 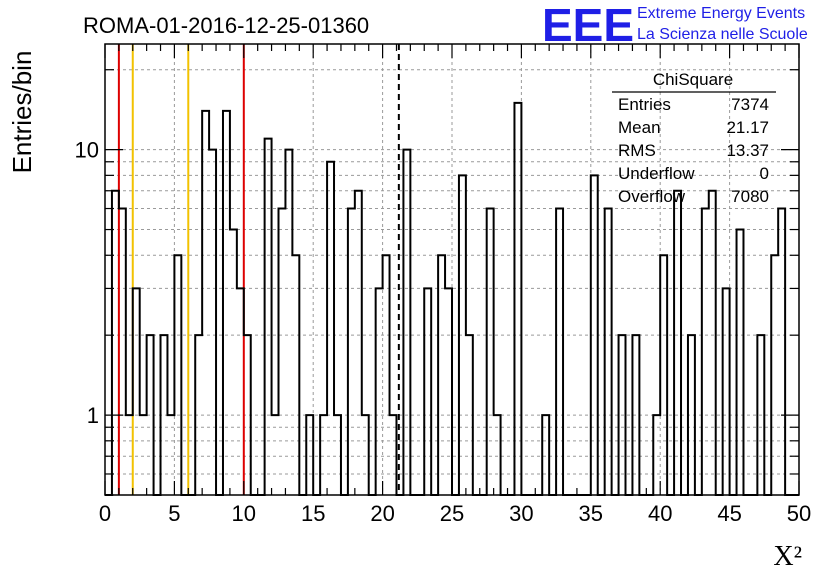 I want to click on x-tick-label: 10, so click(x=244, y=513).